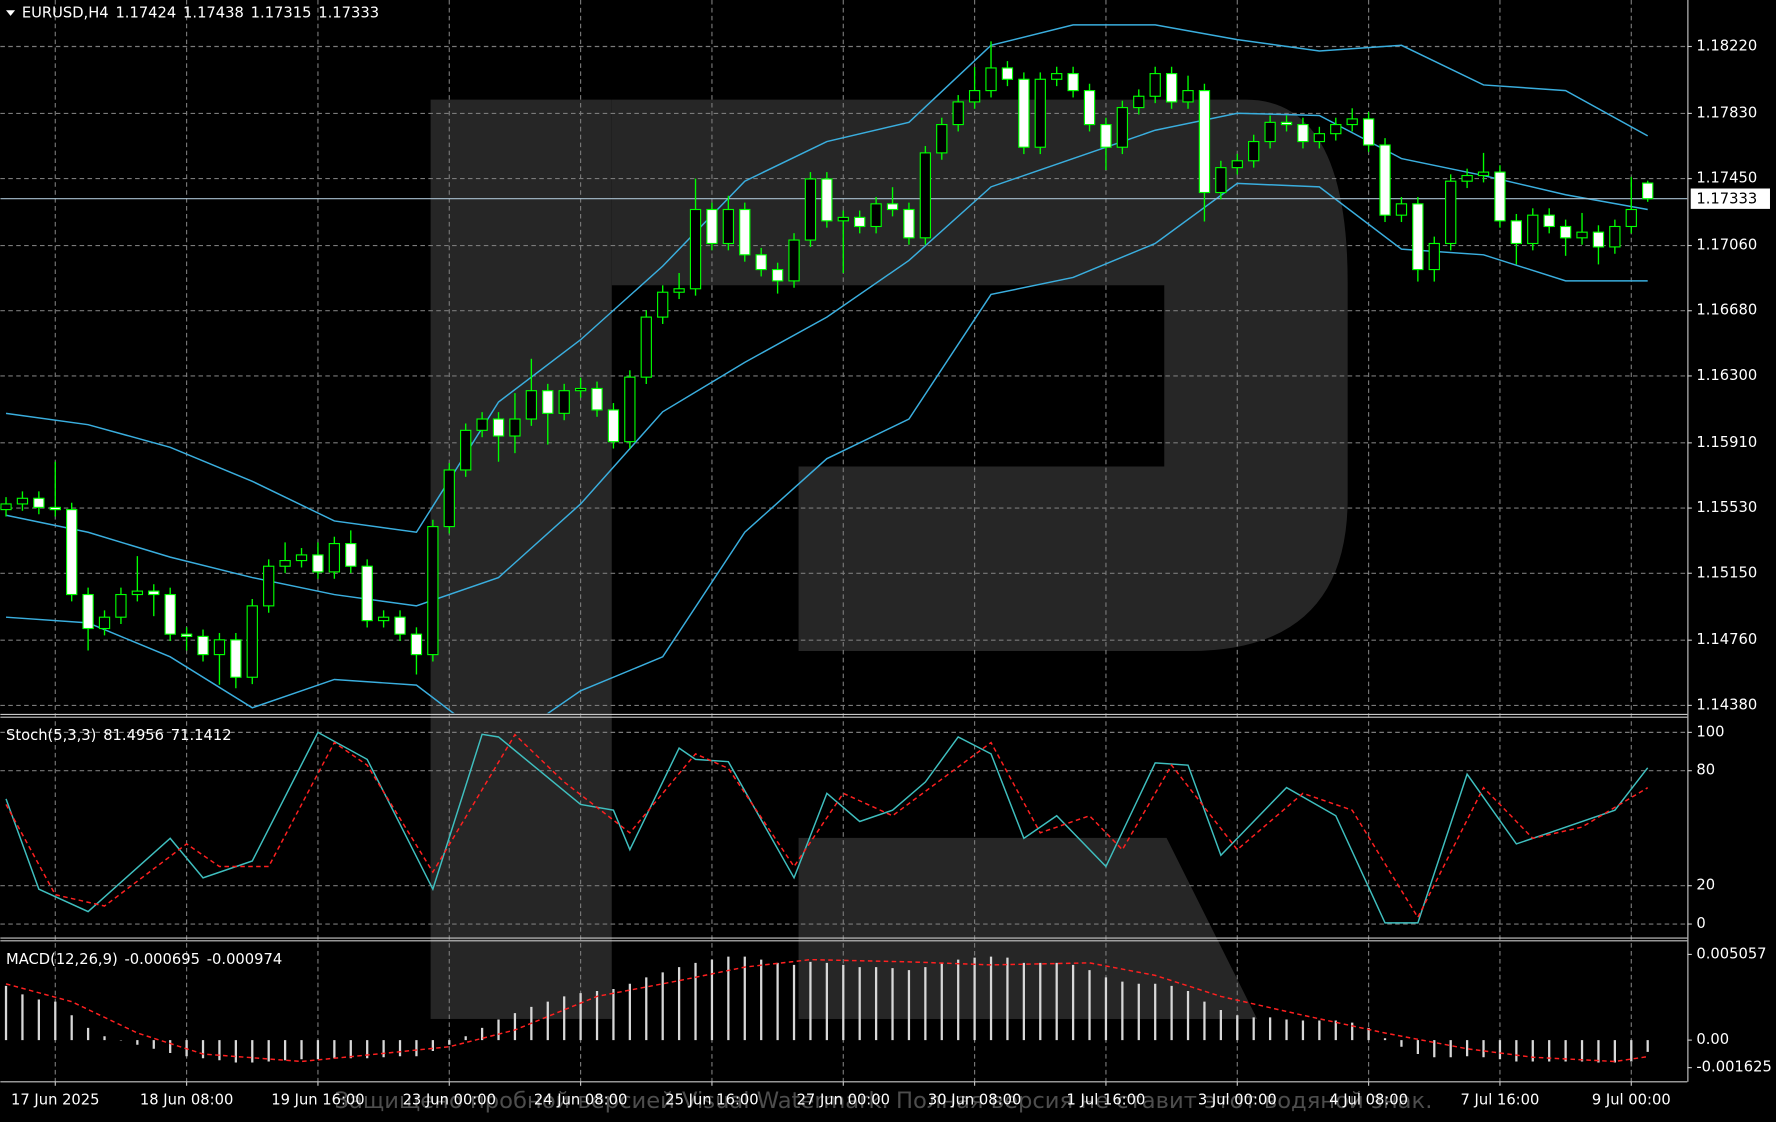 This screenshot has height=1122, width=1776. I want to click on current-price-box, so click(1730, 198).